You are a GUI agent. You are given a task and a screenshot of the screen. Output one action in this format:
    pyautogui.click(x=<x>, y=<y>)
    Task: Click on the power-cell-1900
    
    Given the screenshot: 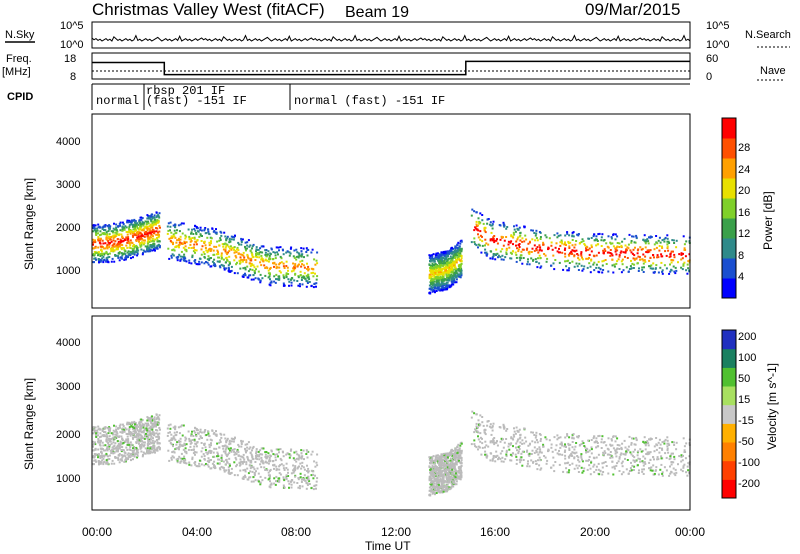 What is the action you would take?
    pyautogui.click(x=446, y=259)
    